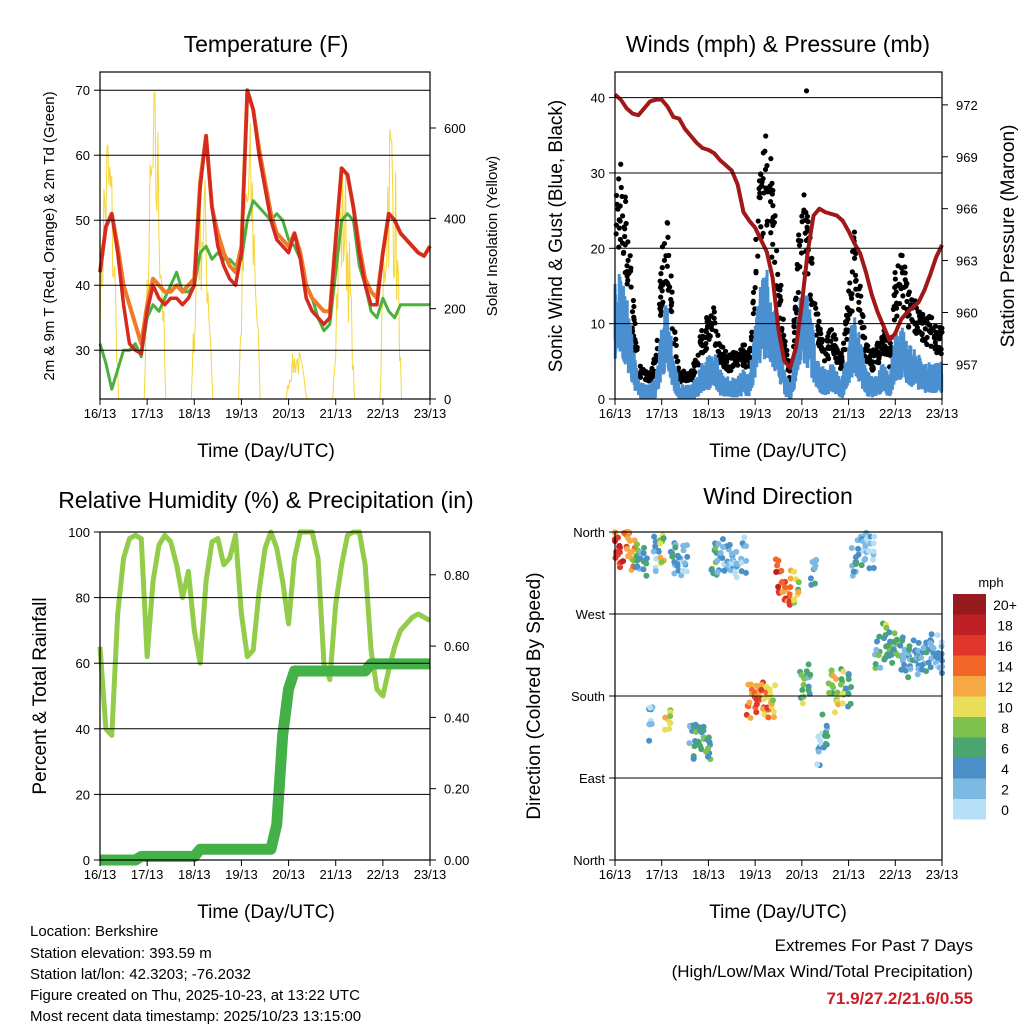 The image size is (1024, 1024). What do you see at coordinates (534, 695) in the screenshot?
I see `wind-direction-ylabel: Direction (Colored By Speed)` at bounding box center [534, 695].